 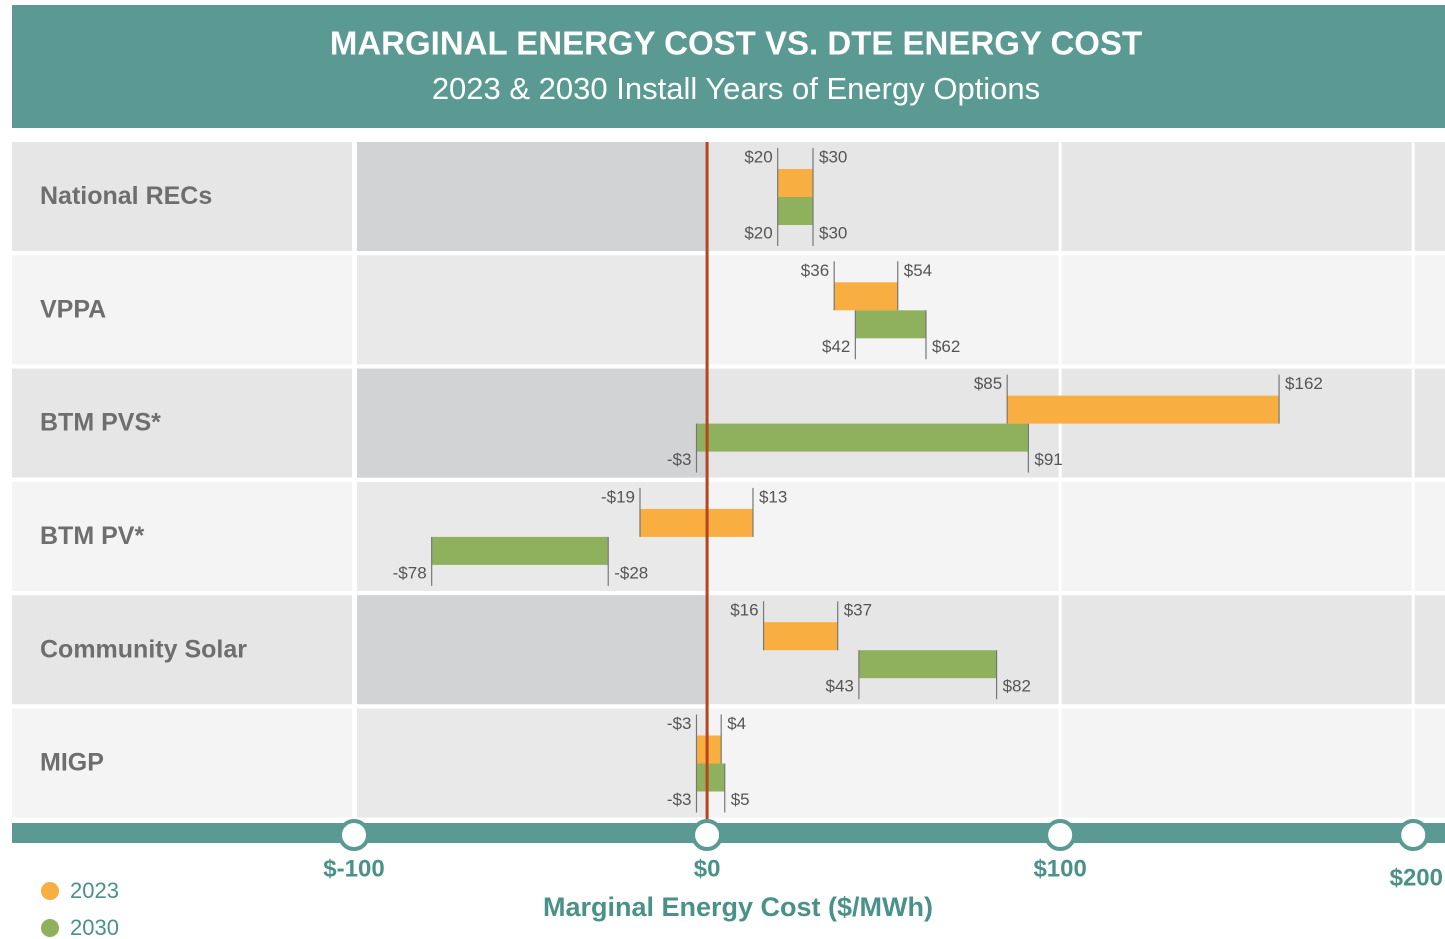 I want to click on legend-label: 2030, so click(x=94, y=927).